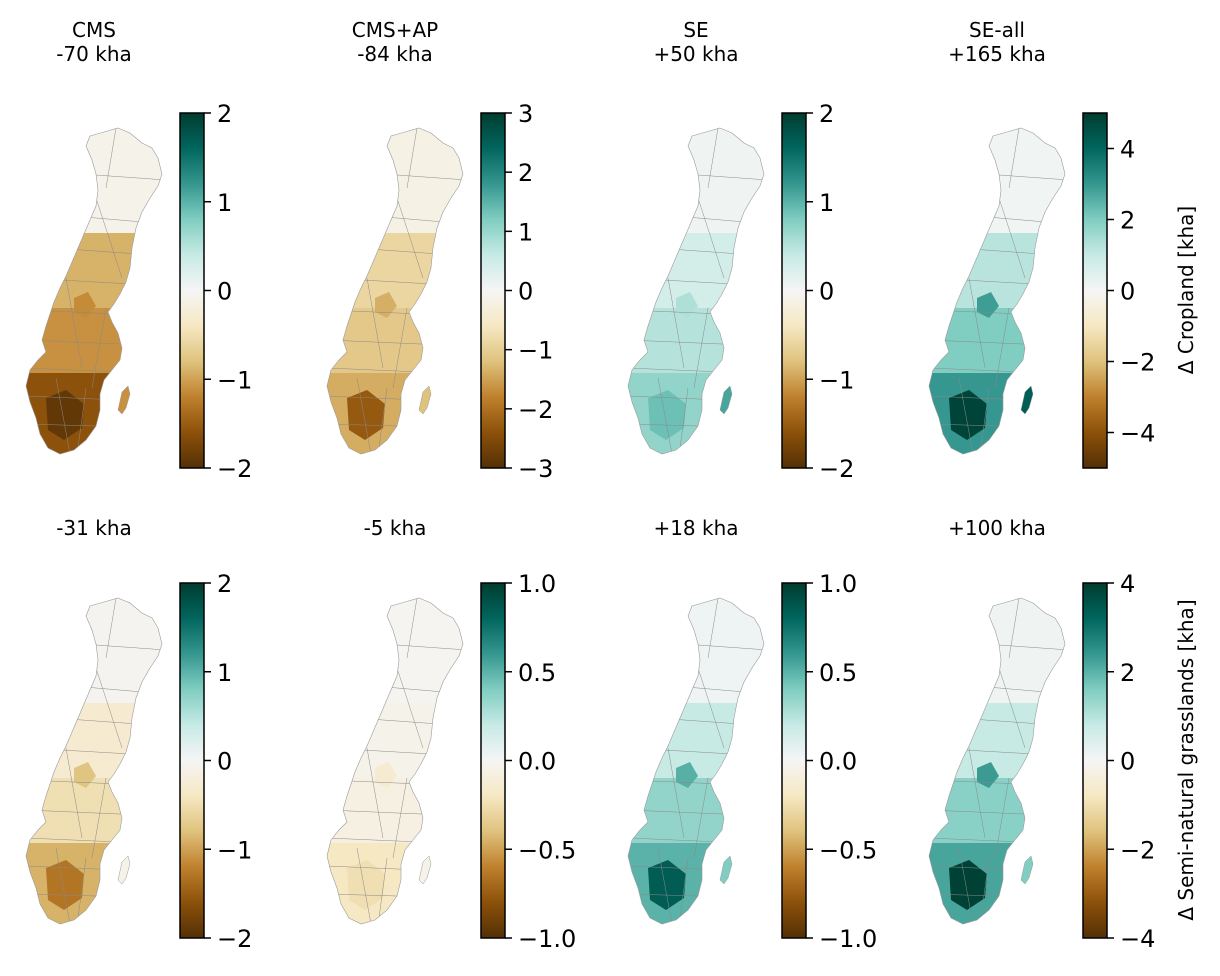 The width and height of the screenshot is (1220, 976). Describe the element at coordinates (1137, 434) in the screenshot. I see `colorbar-tick-label: −4` at that location.